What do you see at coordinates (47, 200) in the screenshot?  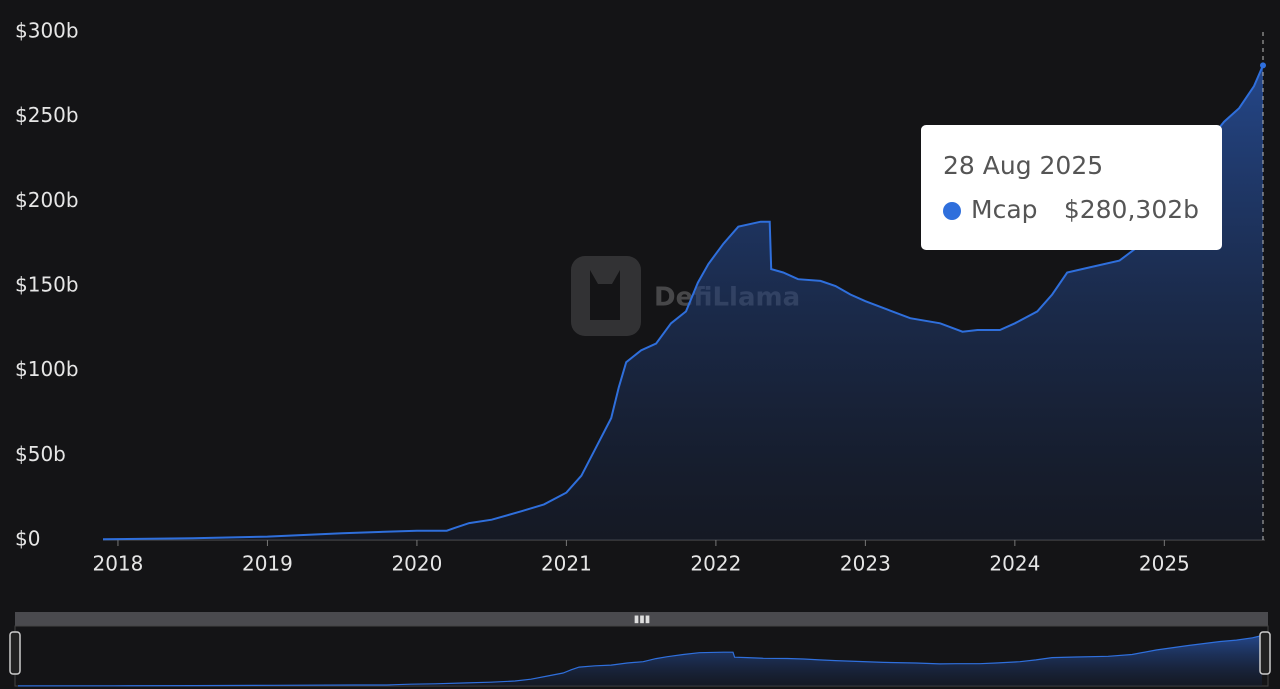 I see `y-tick-label: $200b` at bounding box center [47, 200].